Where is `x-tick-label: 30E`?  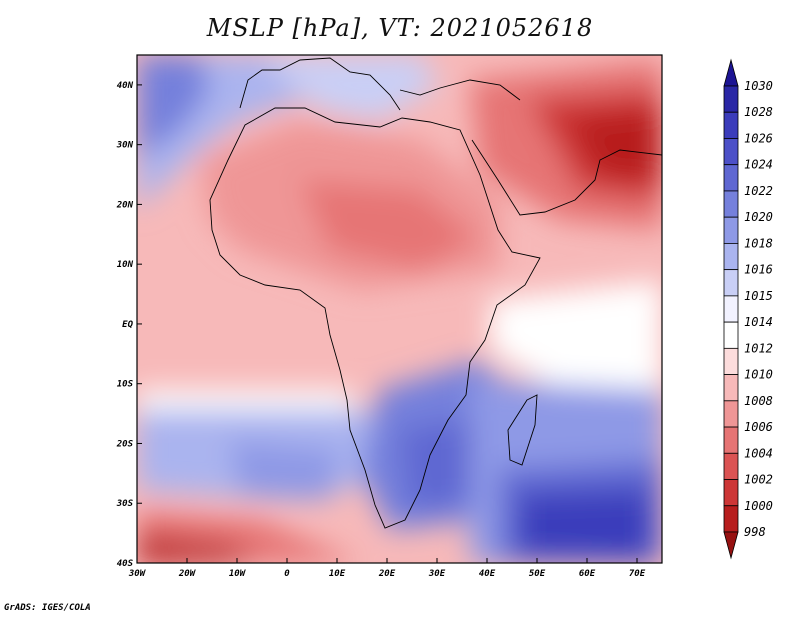
x-tick-label: 30E is located at coordinates (437, 574).